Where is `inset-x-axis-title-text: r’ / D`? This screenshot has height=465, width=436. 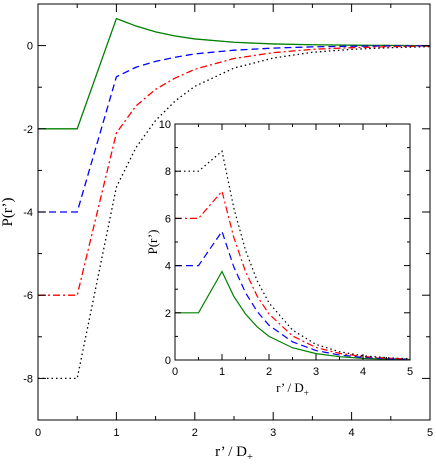
inset-x-axis-title-text: r’ / D is located at coordinates (290, 387).